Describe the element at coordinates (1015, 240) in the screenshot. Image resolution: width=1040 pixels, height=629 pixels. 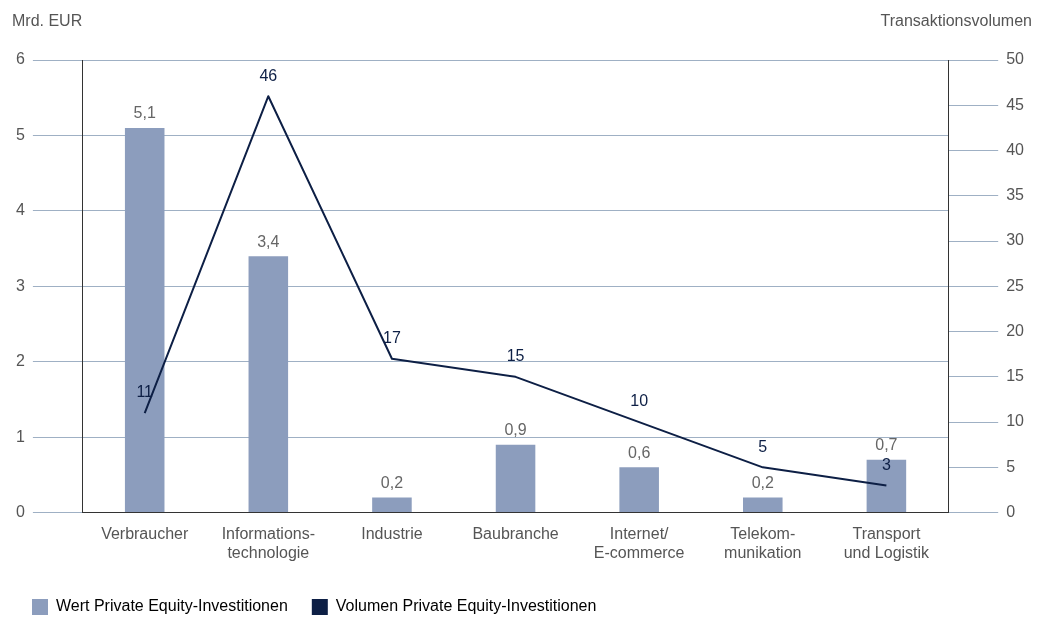
I see `y2-tick-label: 30` at that location.